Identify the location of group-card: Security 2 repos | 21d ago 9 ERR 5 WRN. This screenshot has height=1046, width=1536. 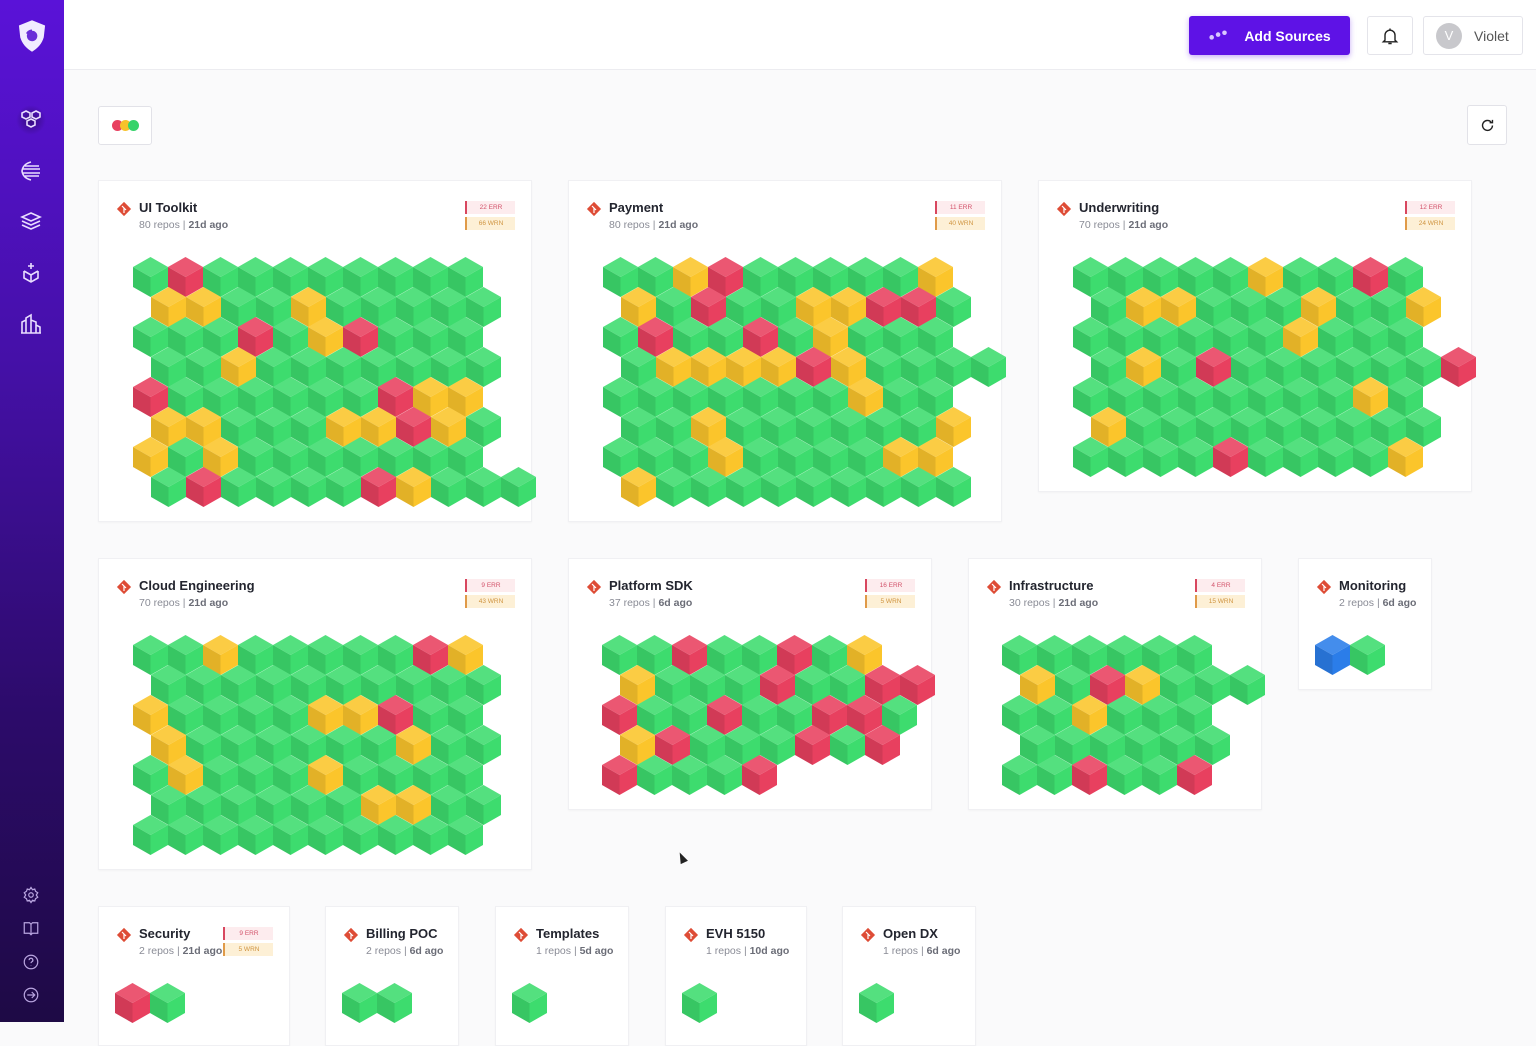
(194, 976).